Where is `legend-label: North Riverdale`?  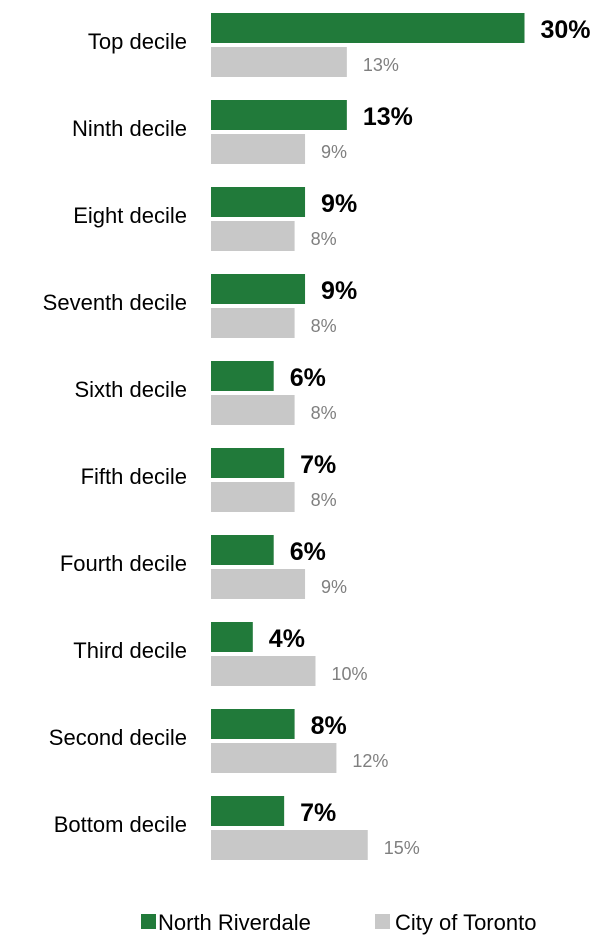
legend-label: North Riverdale is located at coordinates (234, 922).